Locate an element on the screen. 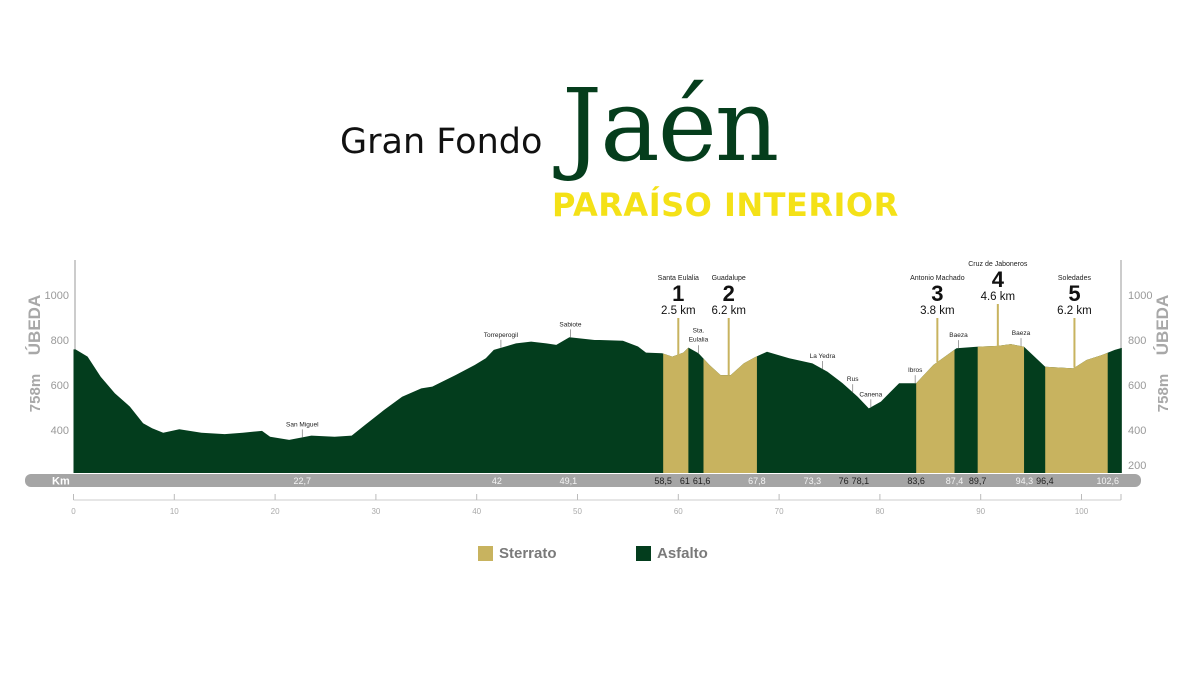  x-tick-label: 0 is located at coordinates (73, 511).